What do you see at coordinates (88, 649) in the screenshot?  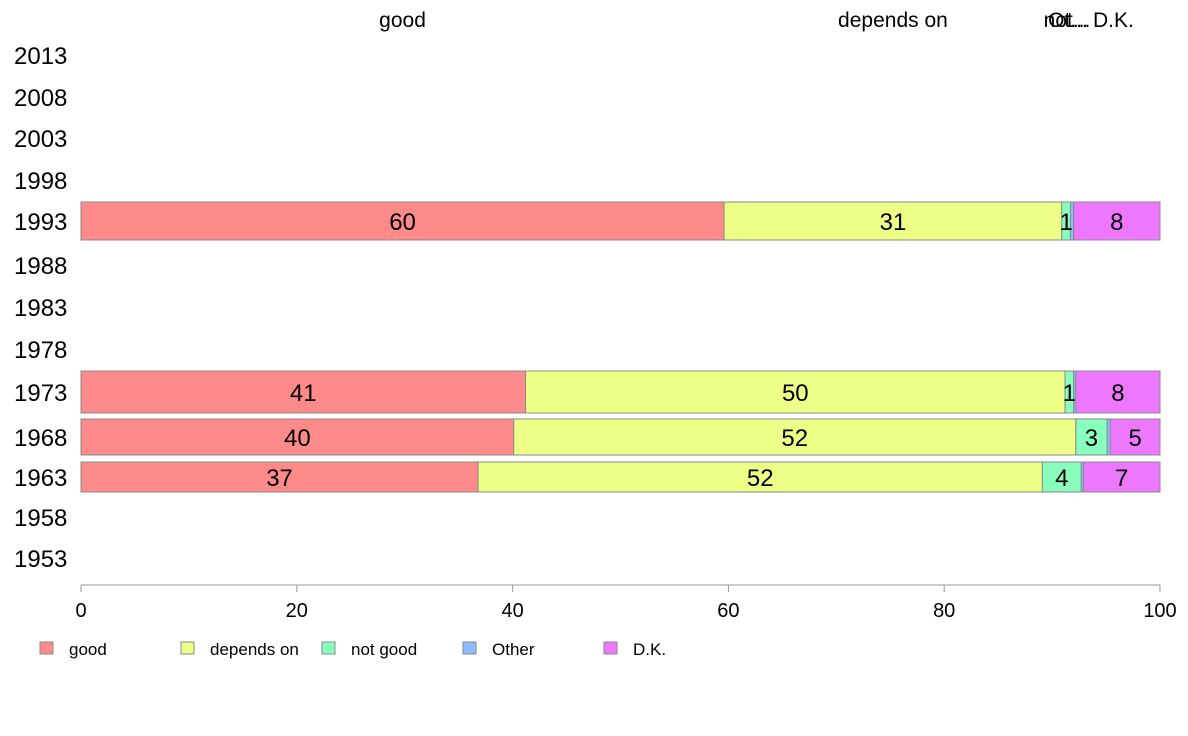 I see `legend-label-good: good` at bounding box center [88, 649].